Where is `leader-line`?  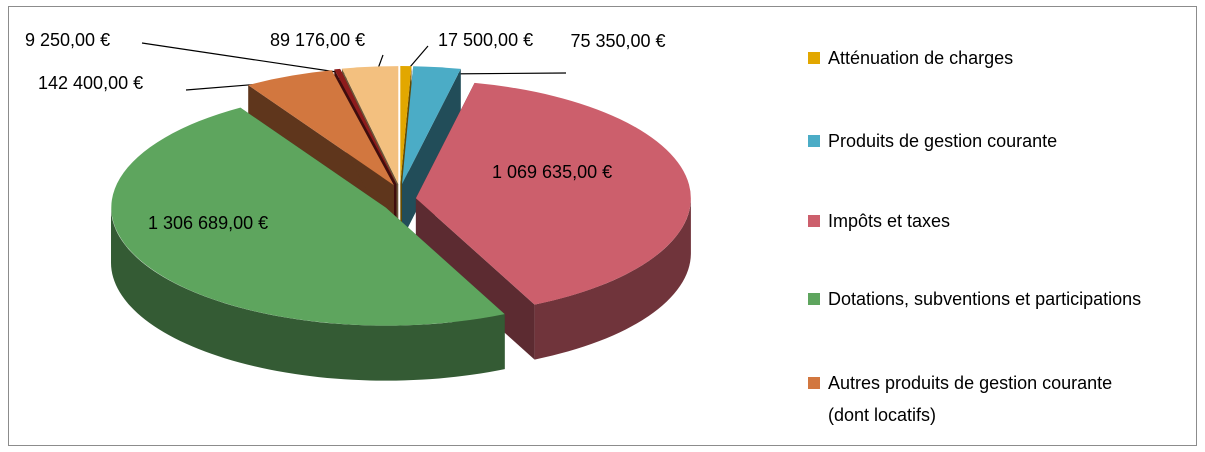
leader-line is located at coordinates (246, 58).